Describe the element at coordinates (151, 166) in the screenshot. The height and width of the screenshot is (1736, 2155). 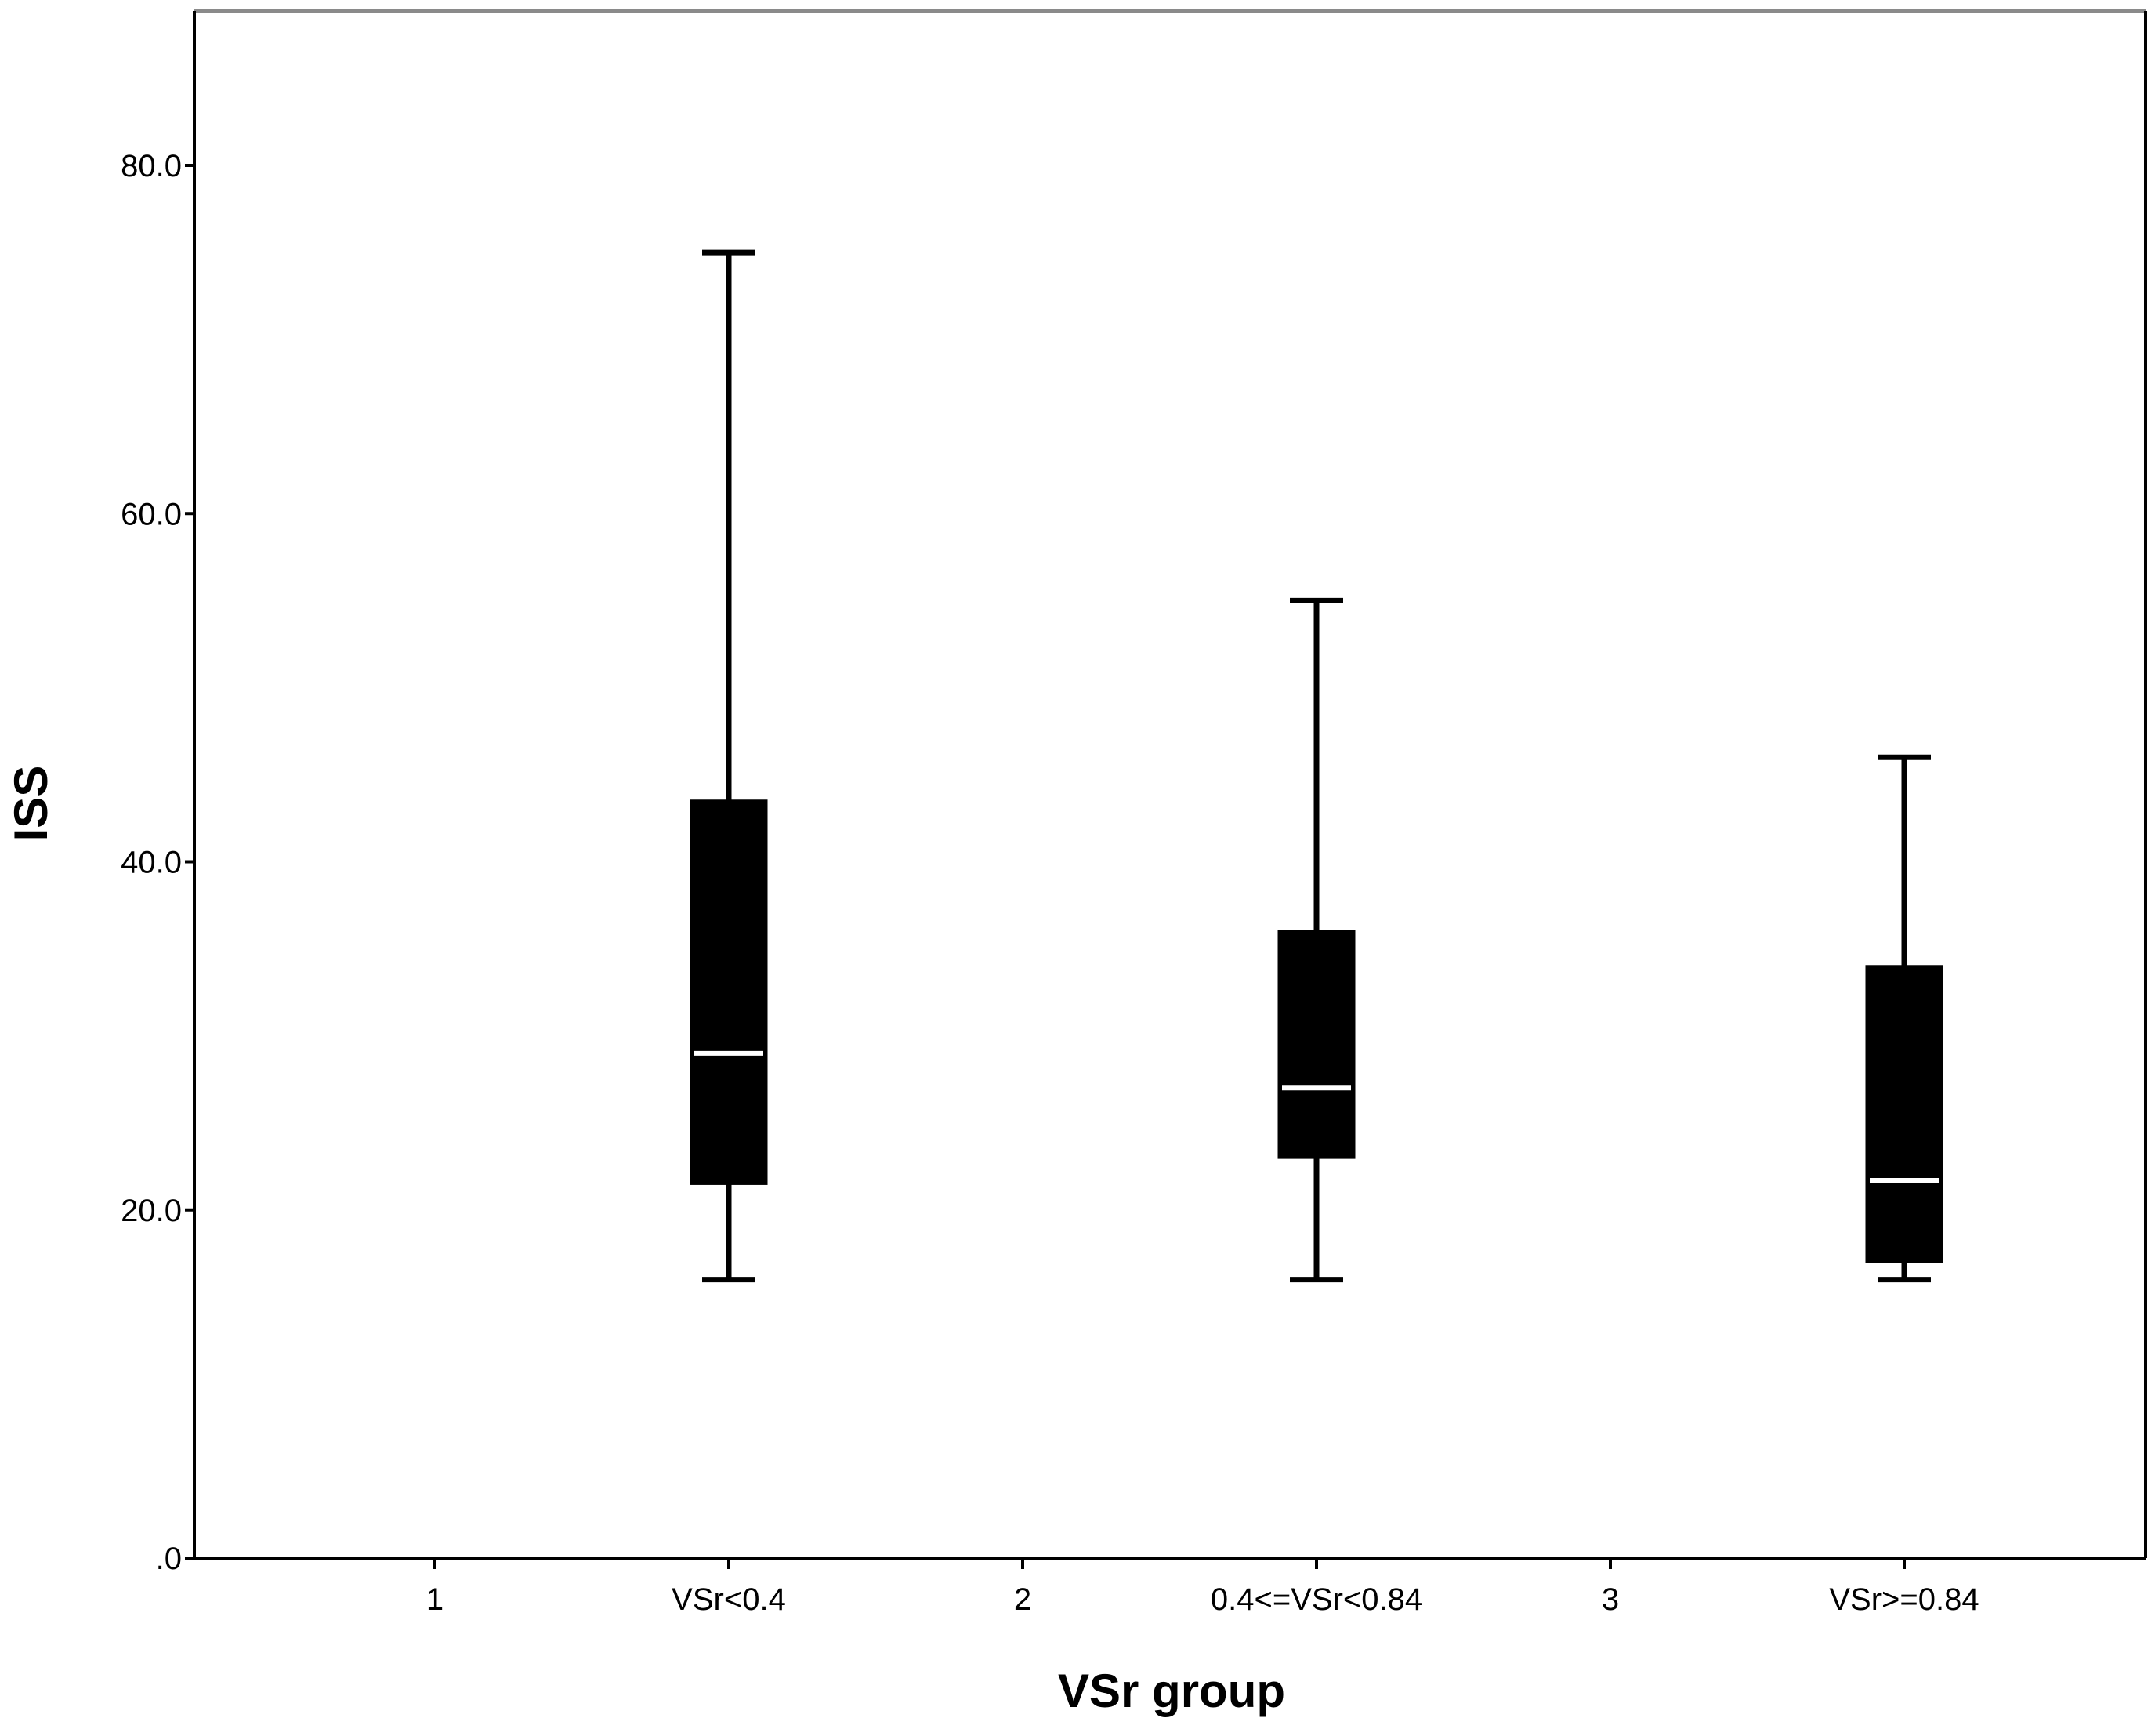
I see `y-tick-label: 80.0` at that location.